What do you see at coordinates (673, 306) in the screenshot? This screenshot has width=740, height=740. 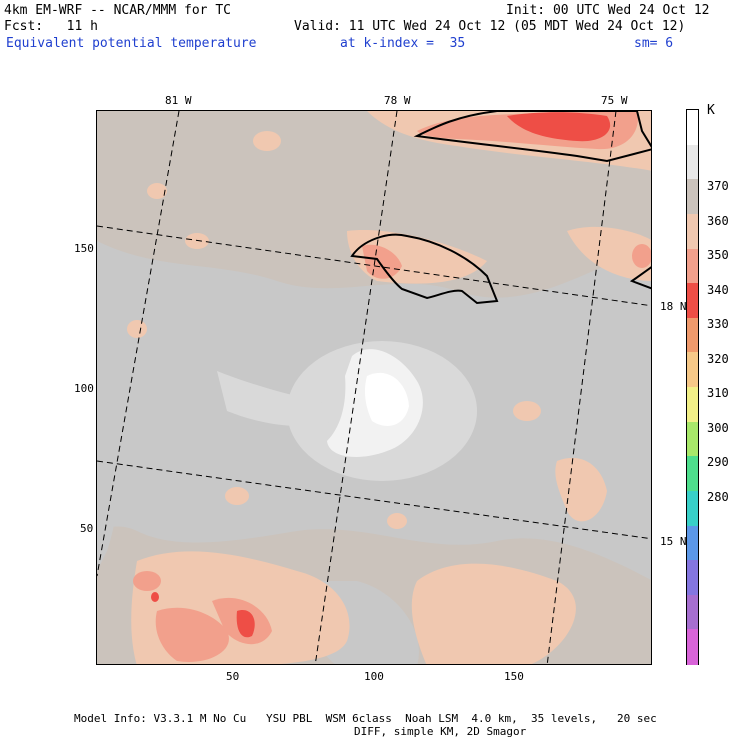 I see `lat-label-18n: 18 N` at bounding box center [673, 306].